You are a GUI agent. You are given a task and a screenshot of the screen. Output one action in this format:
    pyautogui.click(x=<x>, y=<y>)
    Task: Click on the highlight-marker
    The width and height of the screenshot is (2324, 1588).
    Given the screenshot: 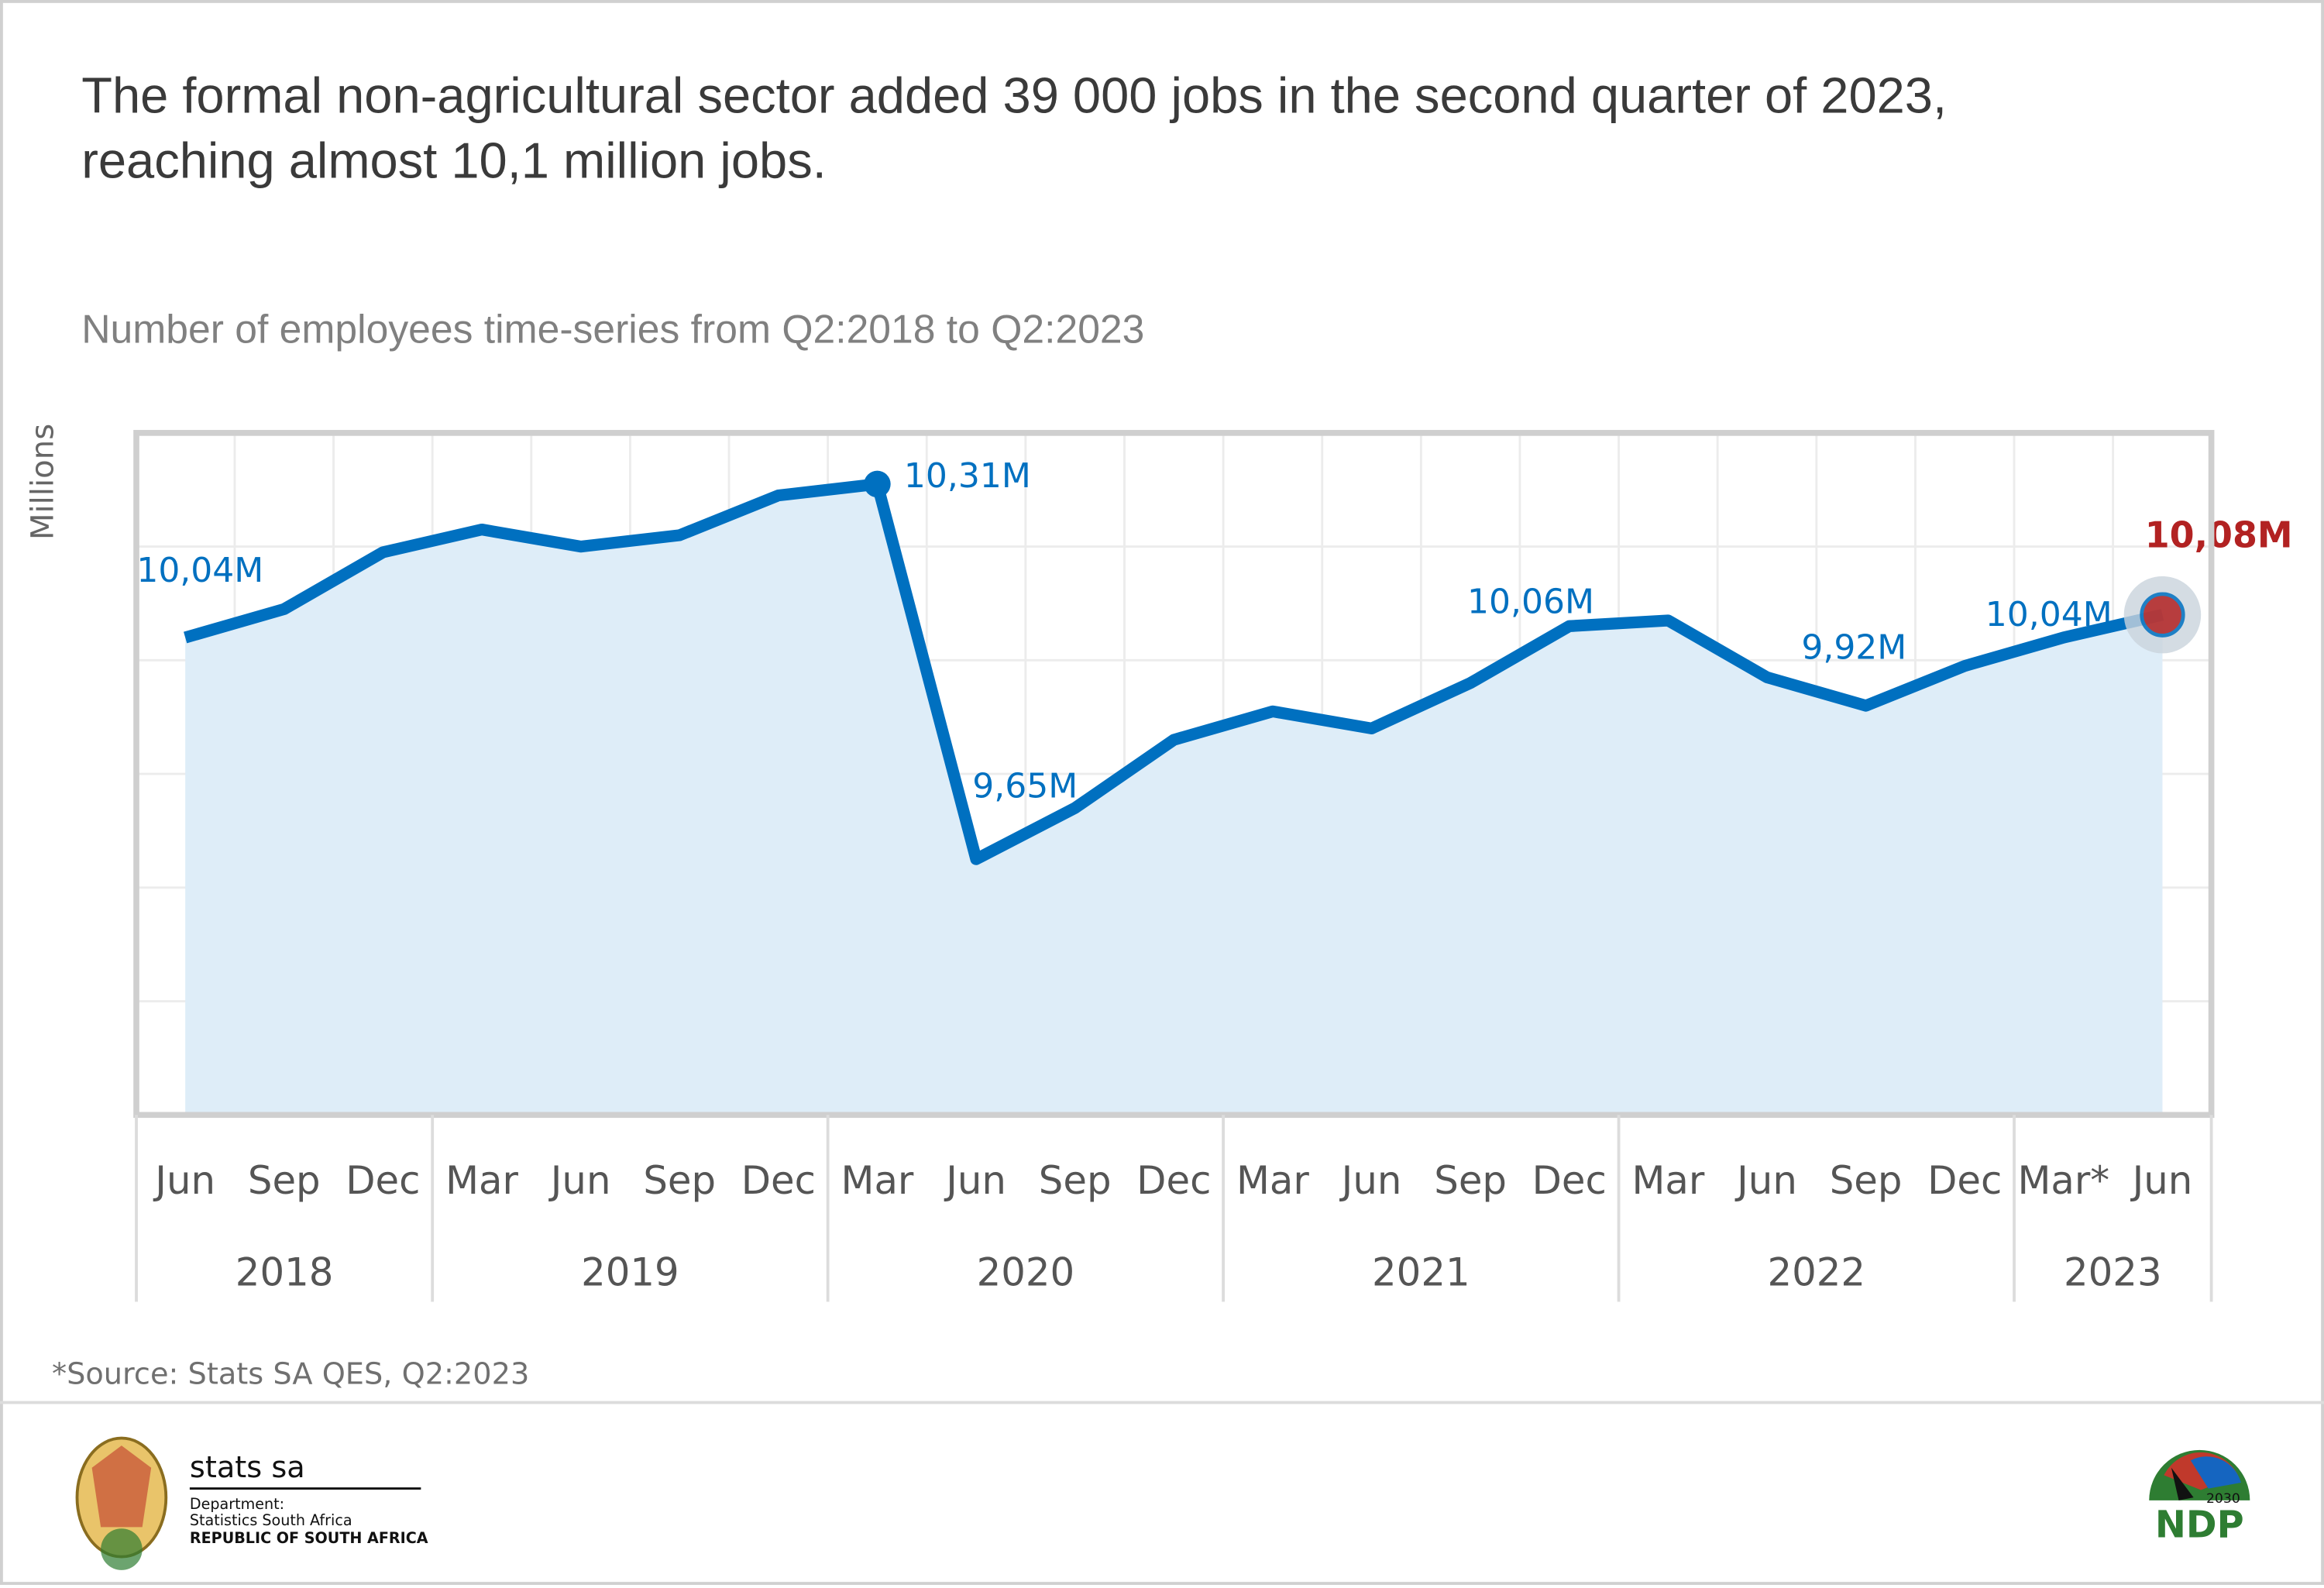 What is the action you would take?
    pyautogui.click(x=2162, y=615)
    